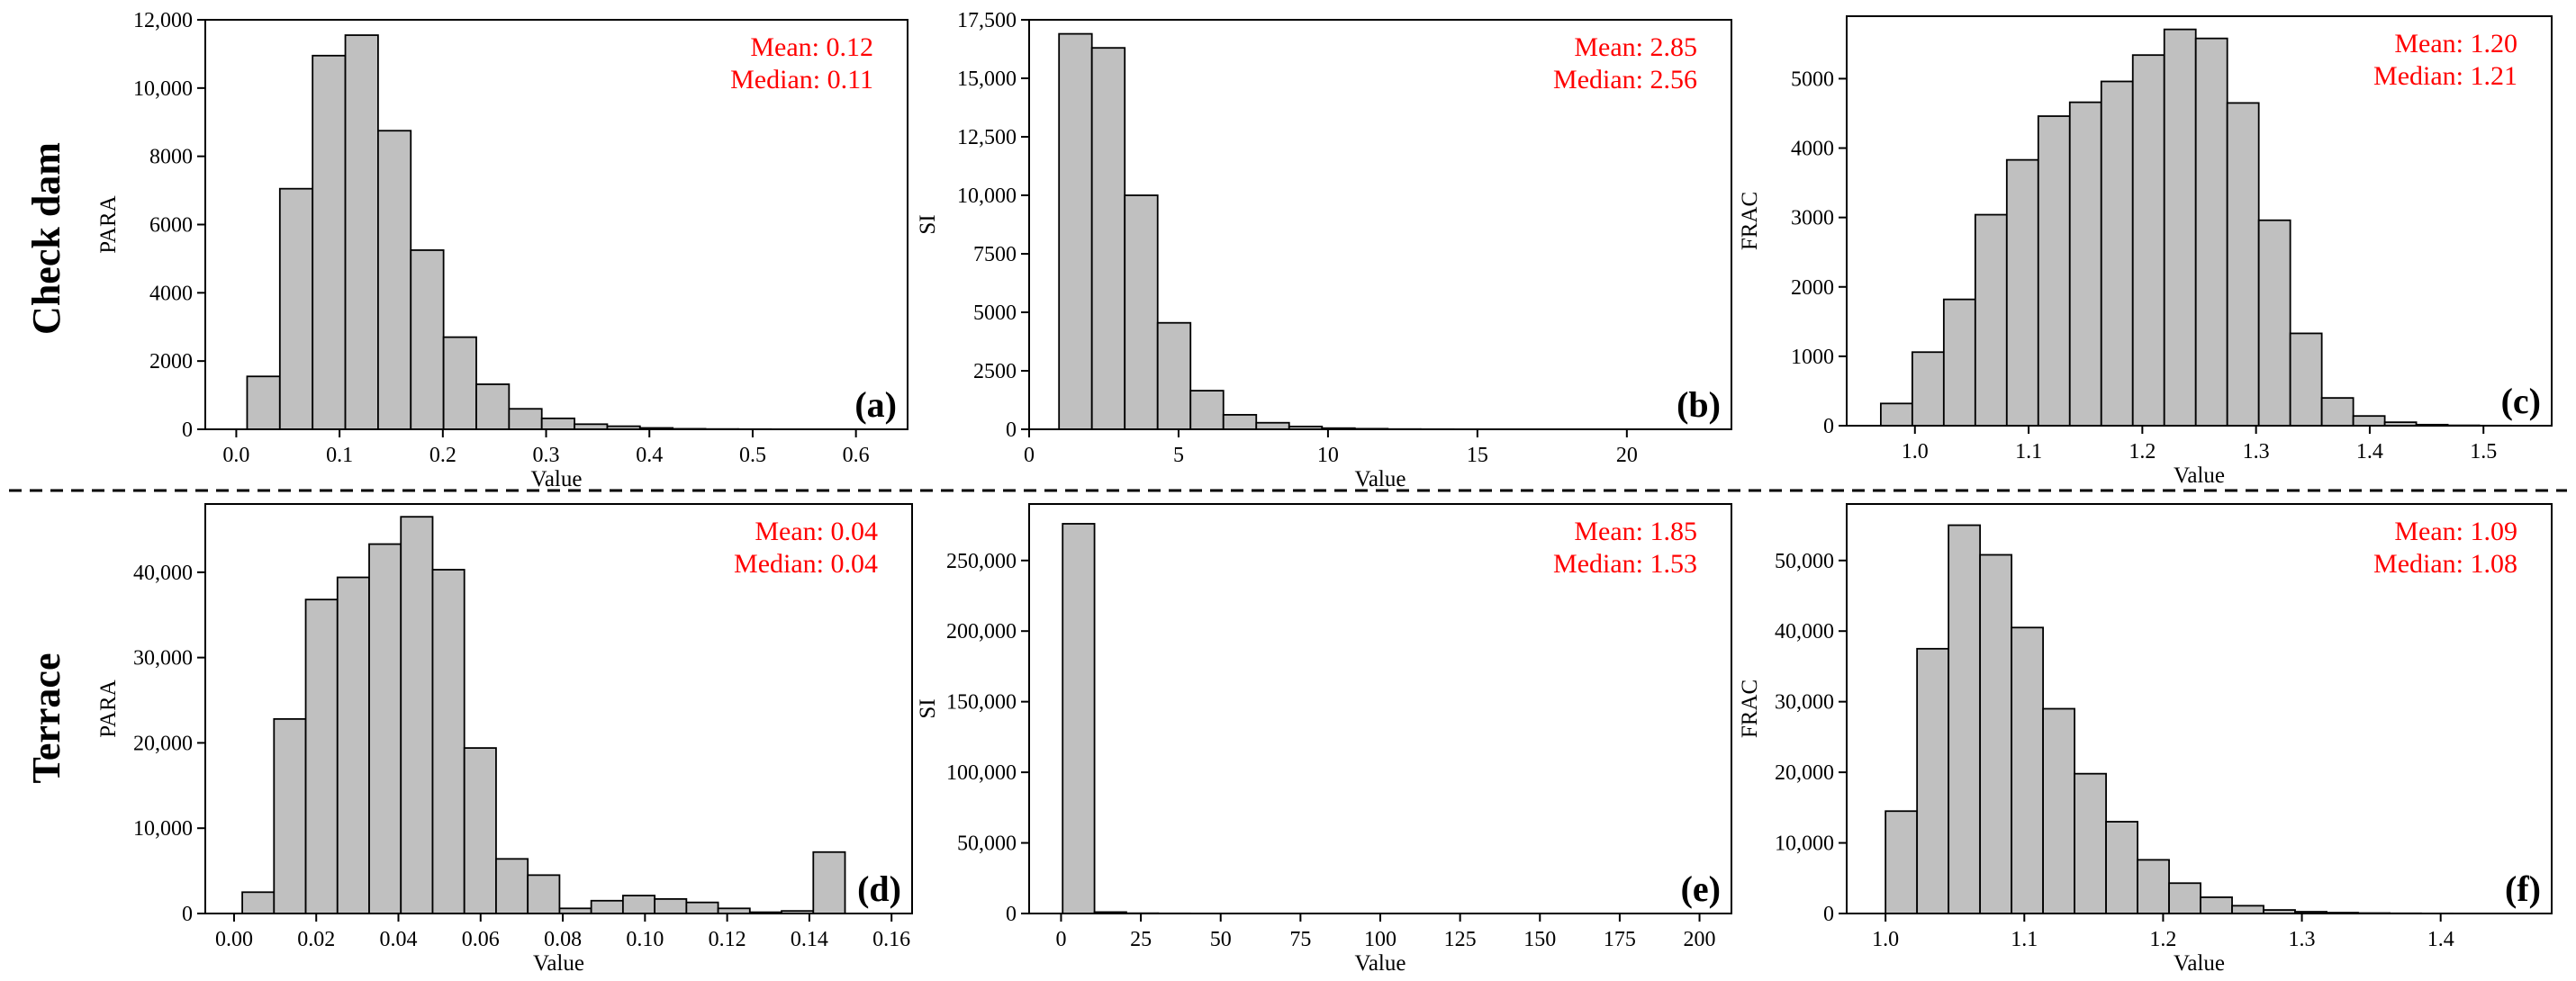 This screenshot has height=981, width=2576. What do you see at coordinates (1178, 456) in the screenshot?
I see `x-tick-label: 5` at bounding box center [1178, 456].